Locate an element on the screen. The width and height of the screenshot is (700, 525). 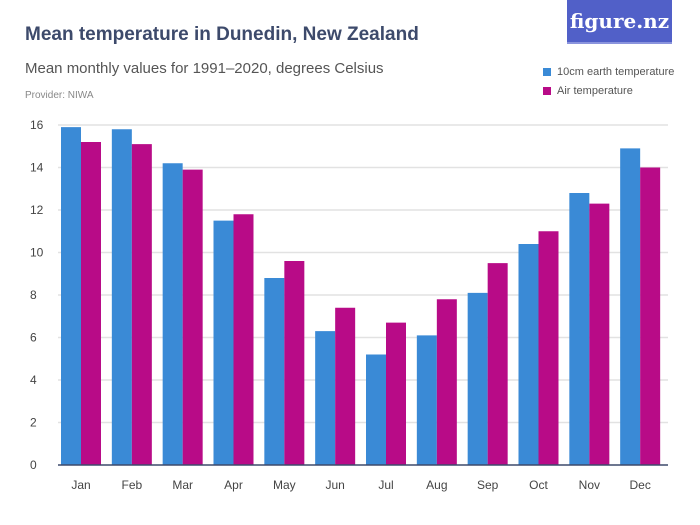
figure-nz-logo: figure.nz is located at coordinates (619, 22).